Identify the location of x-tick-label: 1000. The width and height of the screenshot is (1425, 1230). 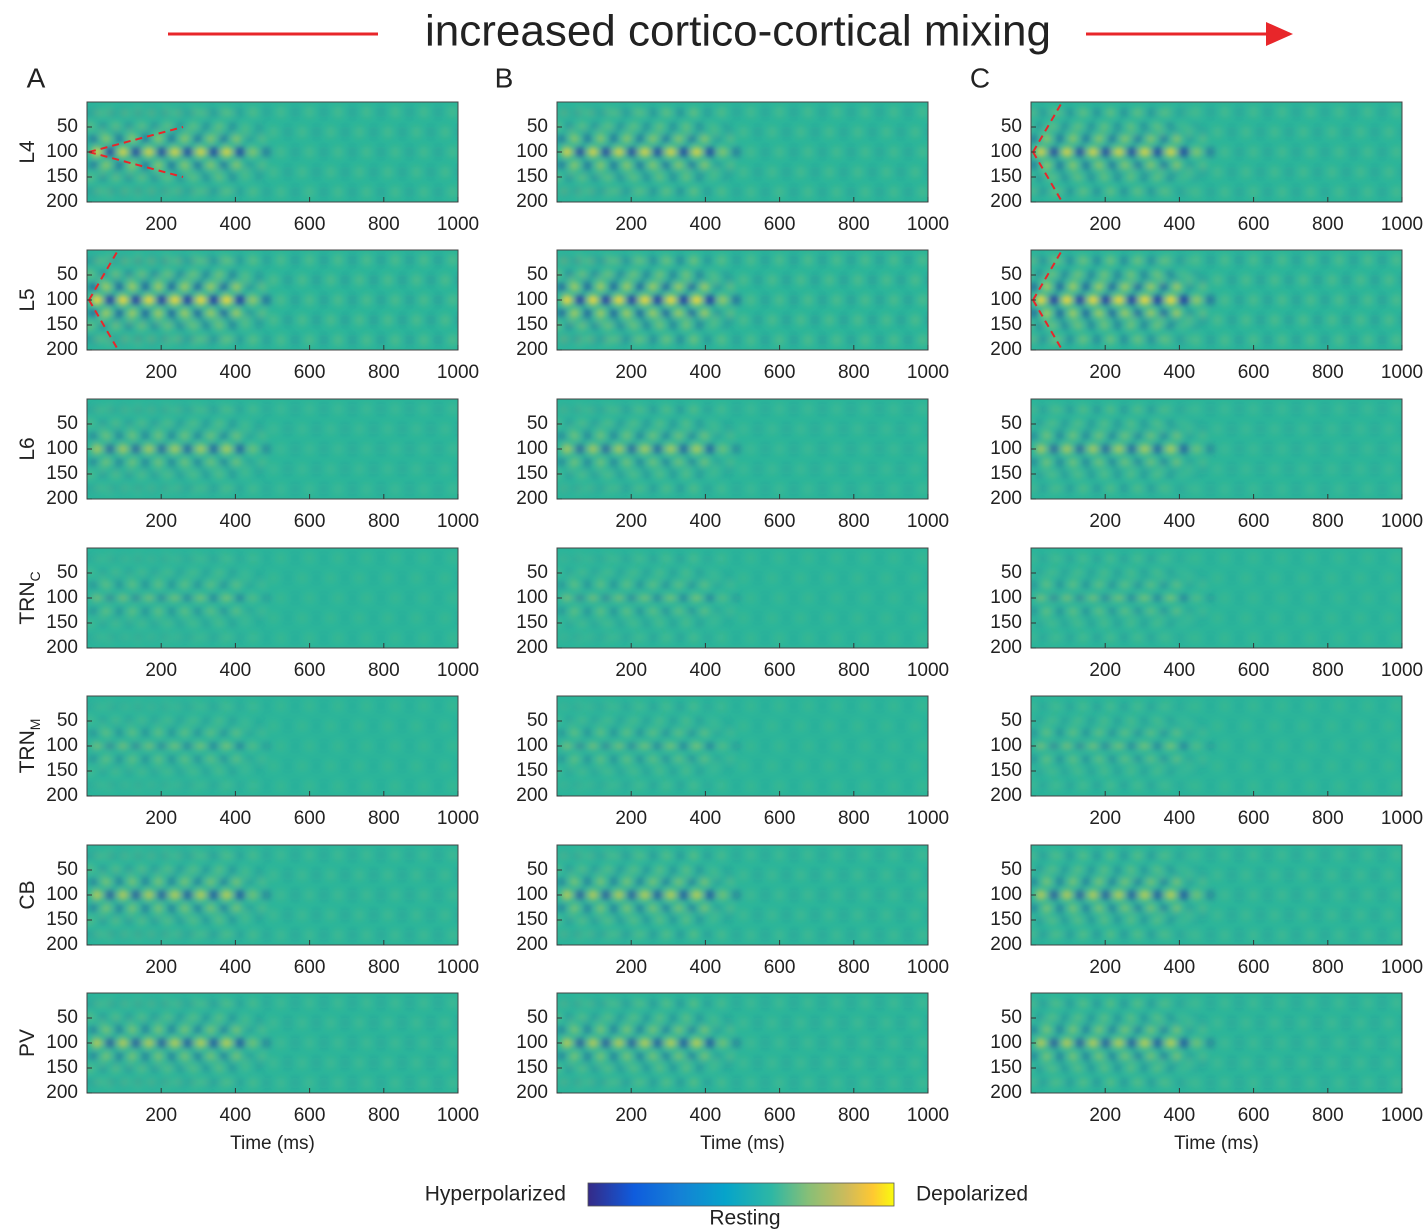
(1402, 224).